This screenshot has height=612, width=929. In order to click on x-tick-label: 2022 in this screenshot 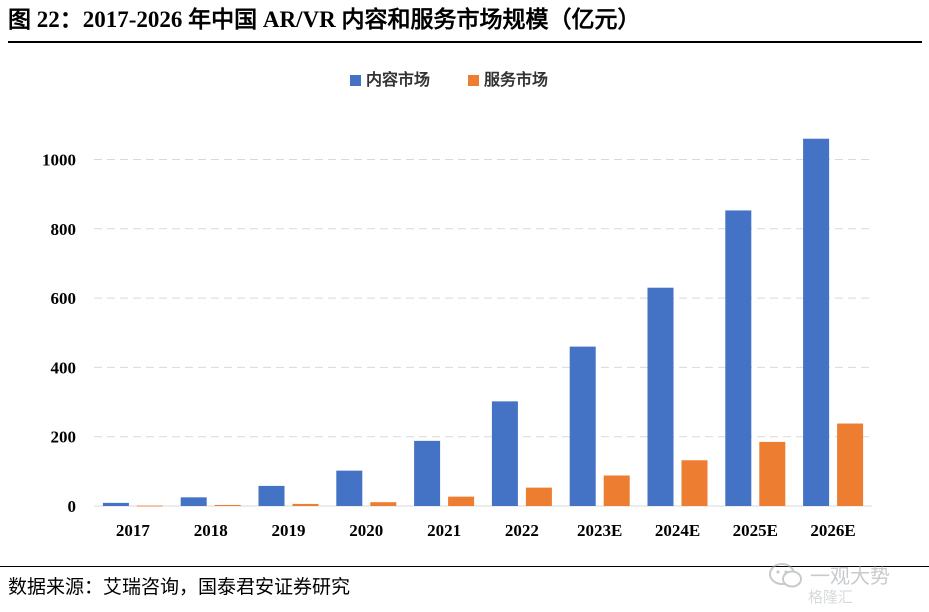, I will do `click(522, 530)`.